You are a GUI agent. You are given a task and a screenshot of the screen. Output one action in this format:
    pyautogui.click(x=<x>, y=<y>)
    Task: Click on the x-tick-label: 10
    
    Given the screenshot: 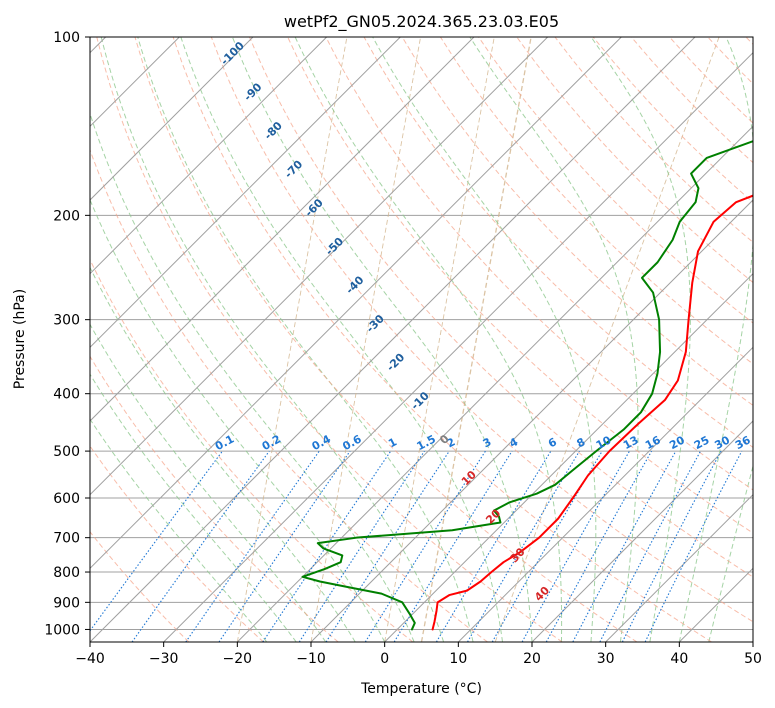 What is the action you would take?
    pyautogui.click(x=458, y=659)
    